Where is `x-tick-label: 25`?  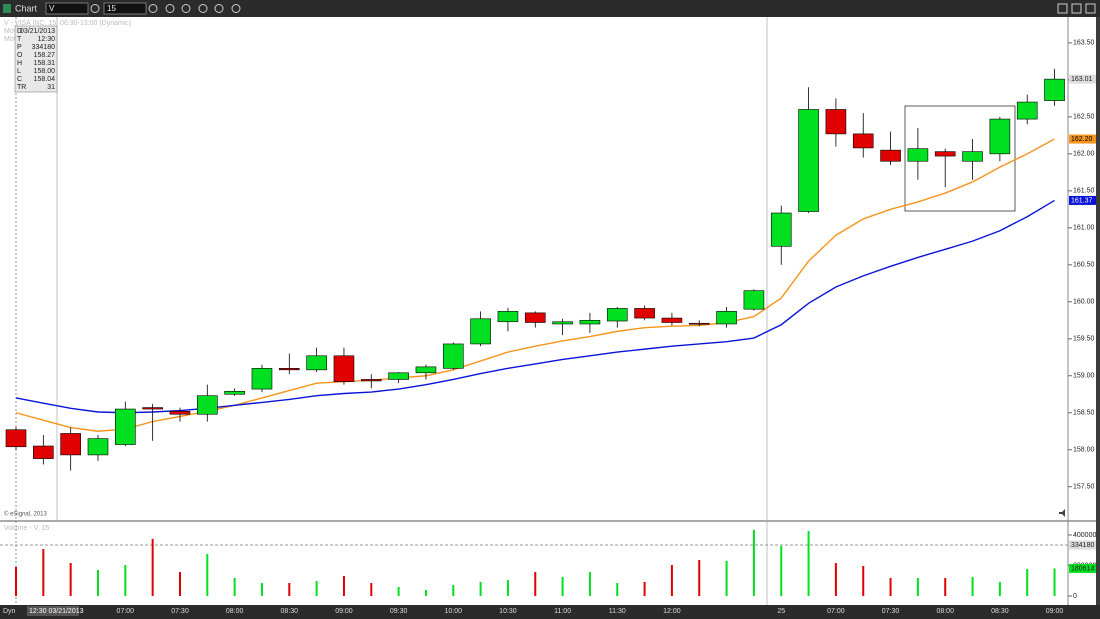
x-tick-label: 25 is located at coordinates (781, 611).